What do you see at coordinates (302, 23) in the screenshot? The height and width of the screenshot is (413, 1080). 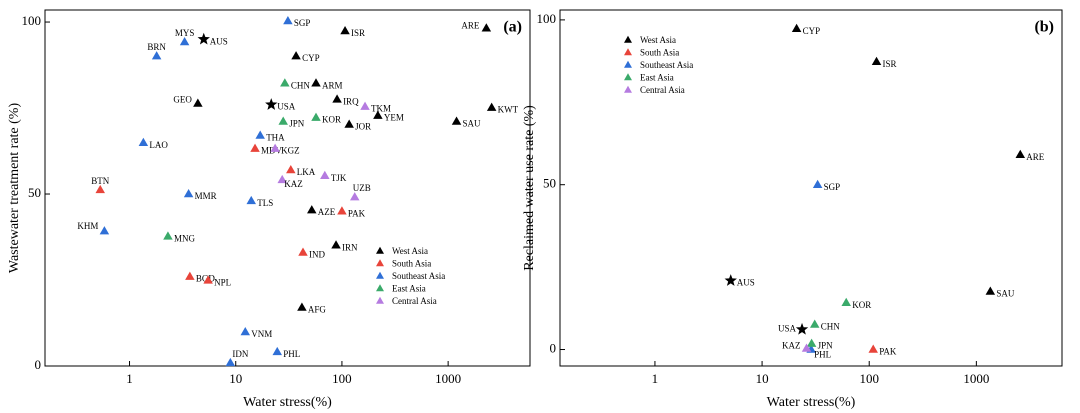 I see `point-label: SGP` at bounding box center [302, 23].